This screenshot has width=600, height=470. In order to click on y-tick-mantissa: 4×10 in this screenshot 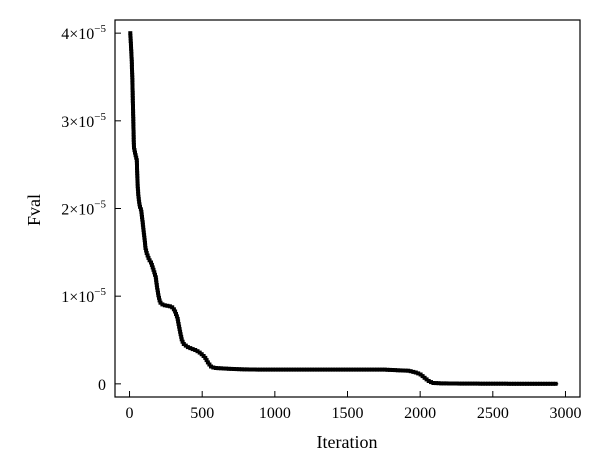, I will do `click(77, 34)`.